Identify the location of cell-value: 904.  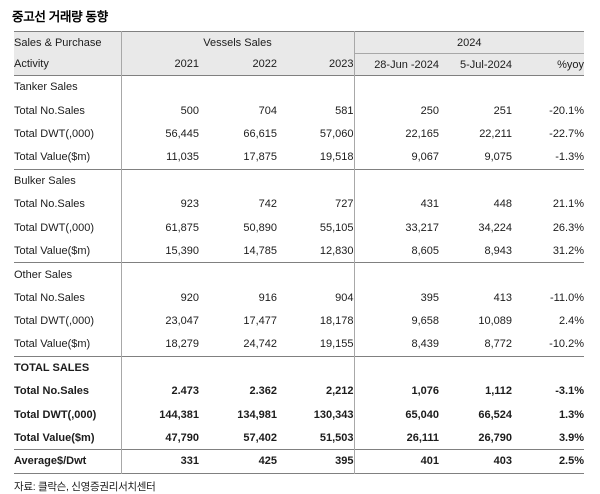
(344, 297).